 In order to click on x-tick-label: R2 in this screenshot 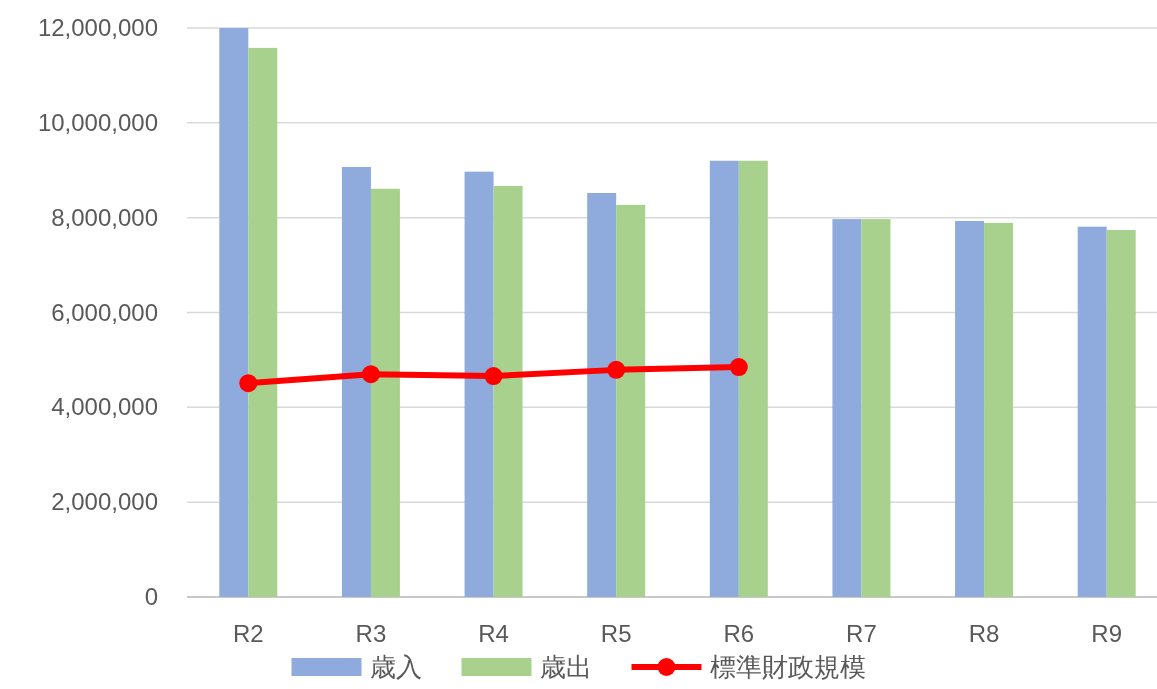, I will do `click(248, 633)`.